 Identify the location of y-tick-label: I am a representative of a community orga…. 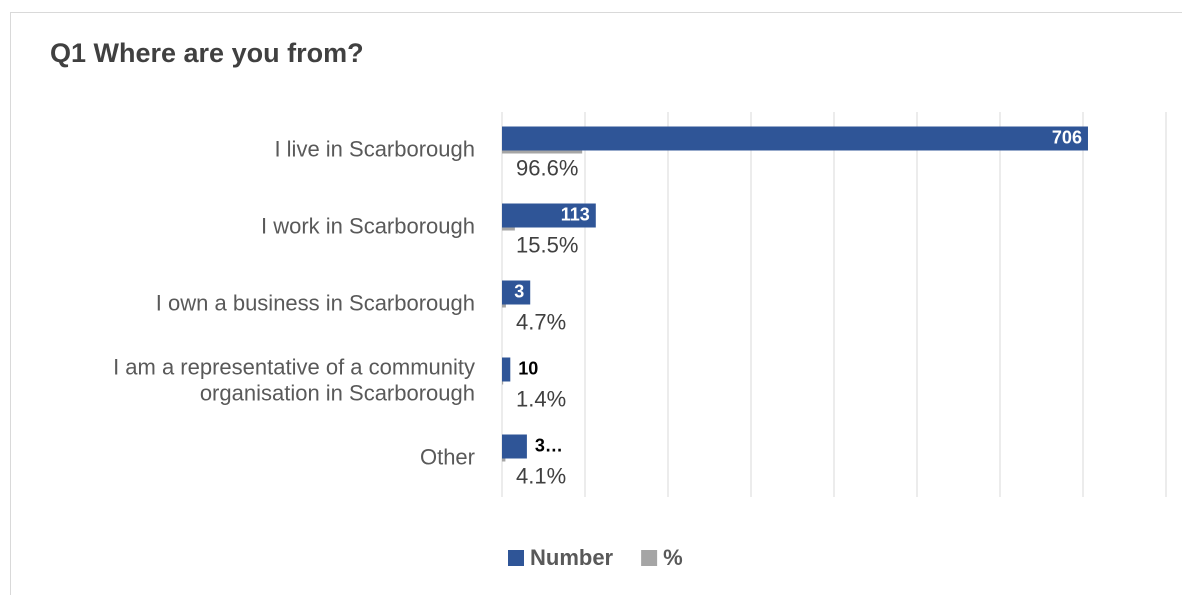
(294, 379).